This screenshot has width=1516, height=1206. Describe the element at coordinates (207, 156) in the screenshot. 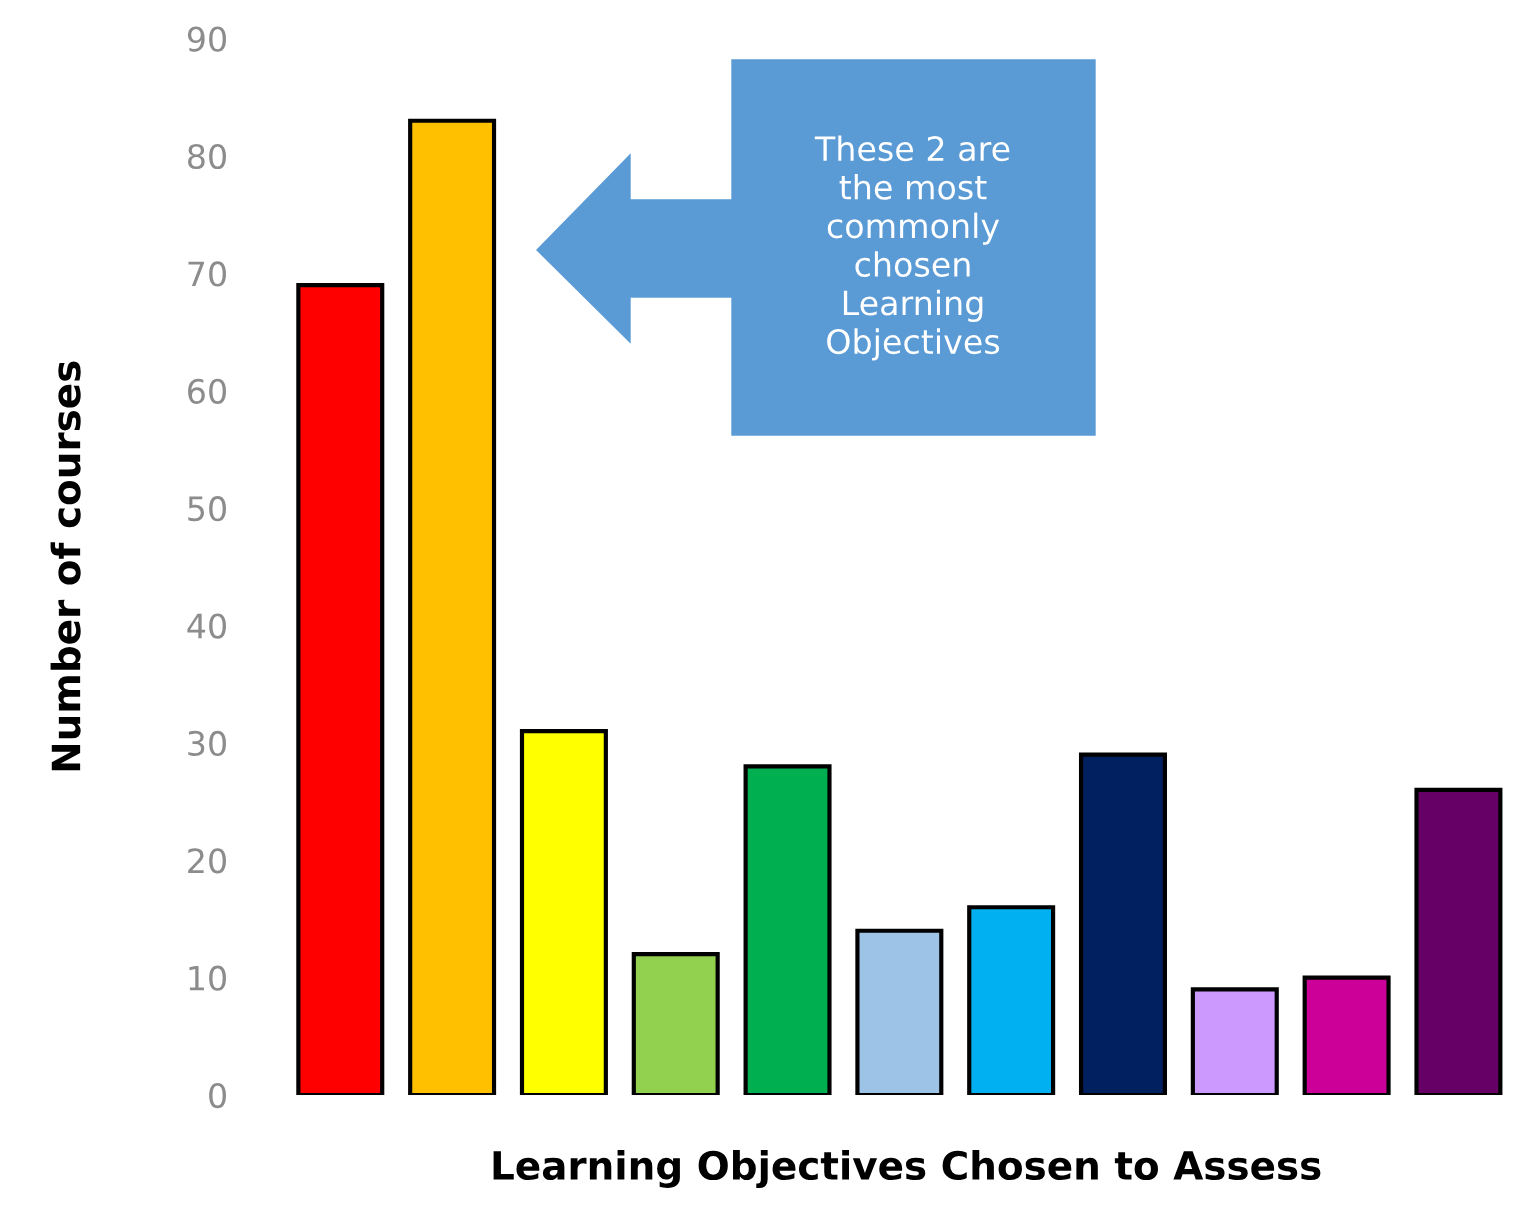

I see `y-tick-label: 80` at that location.